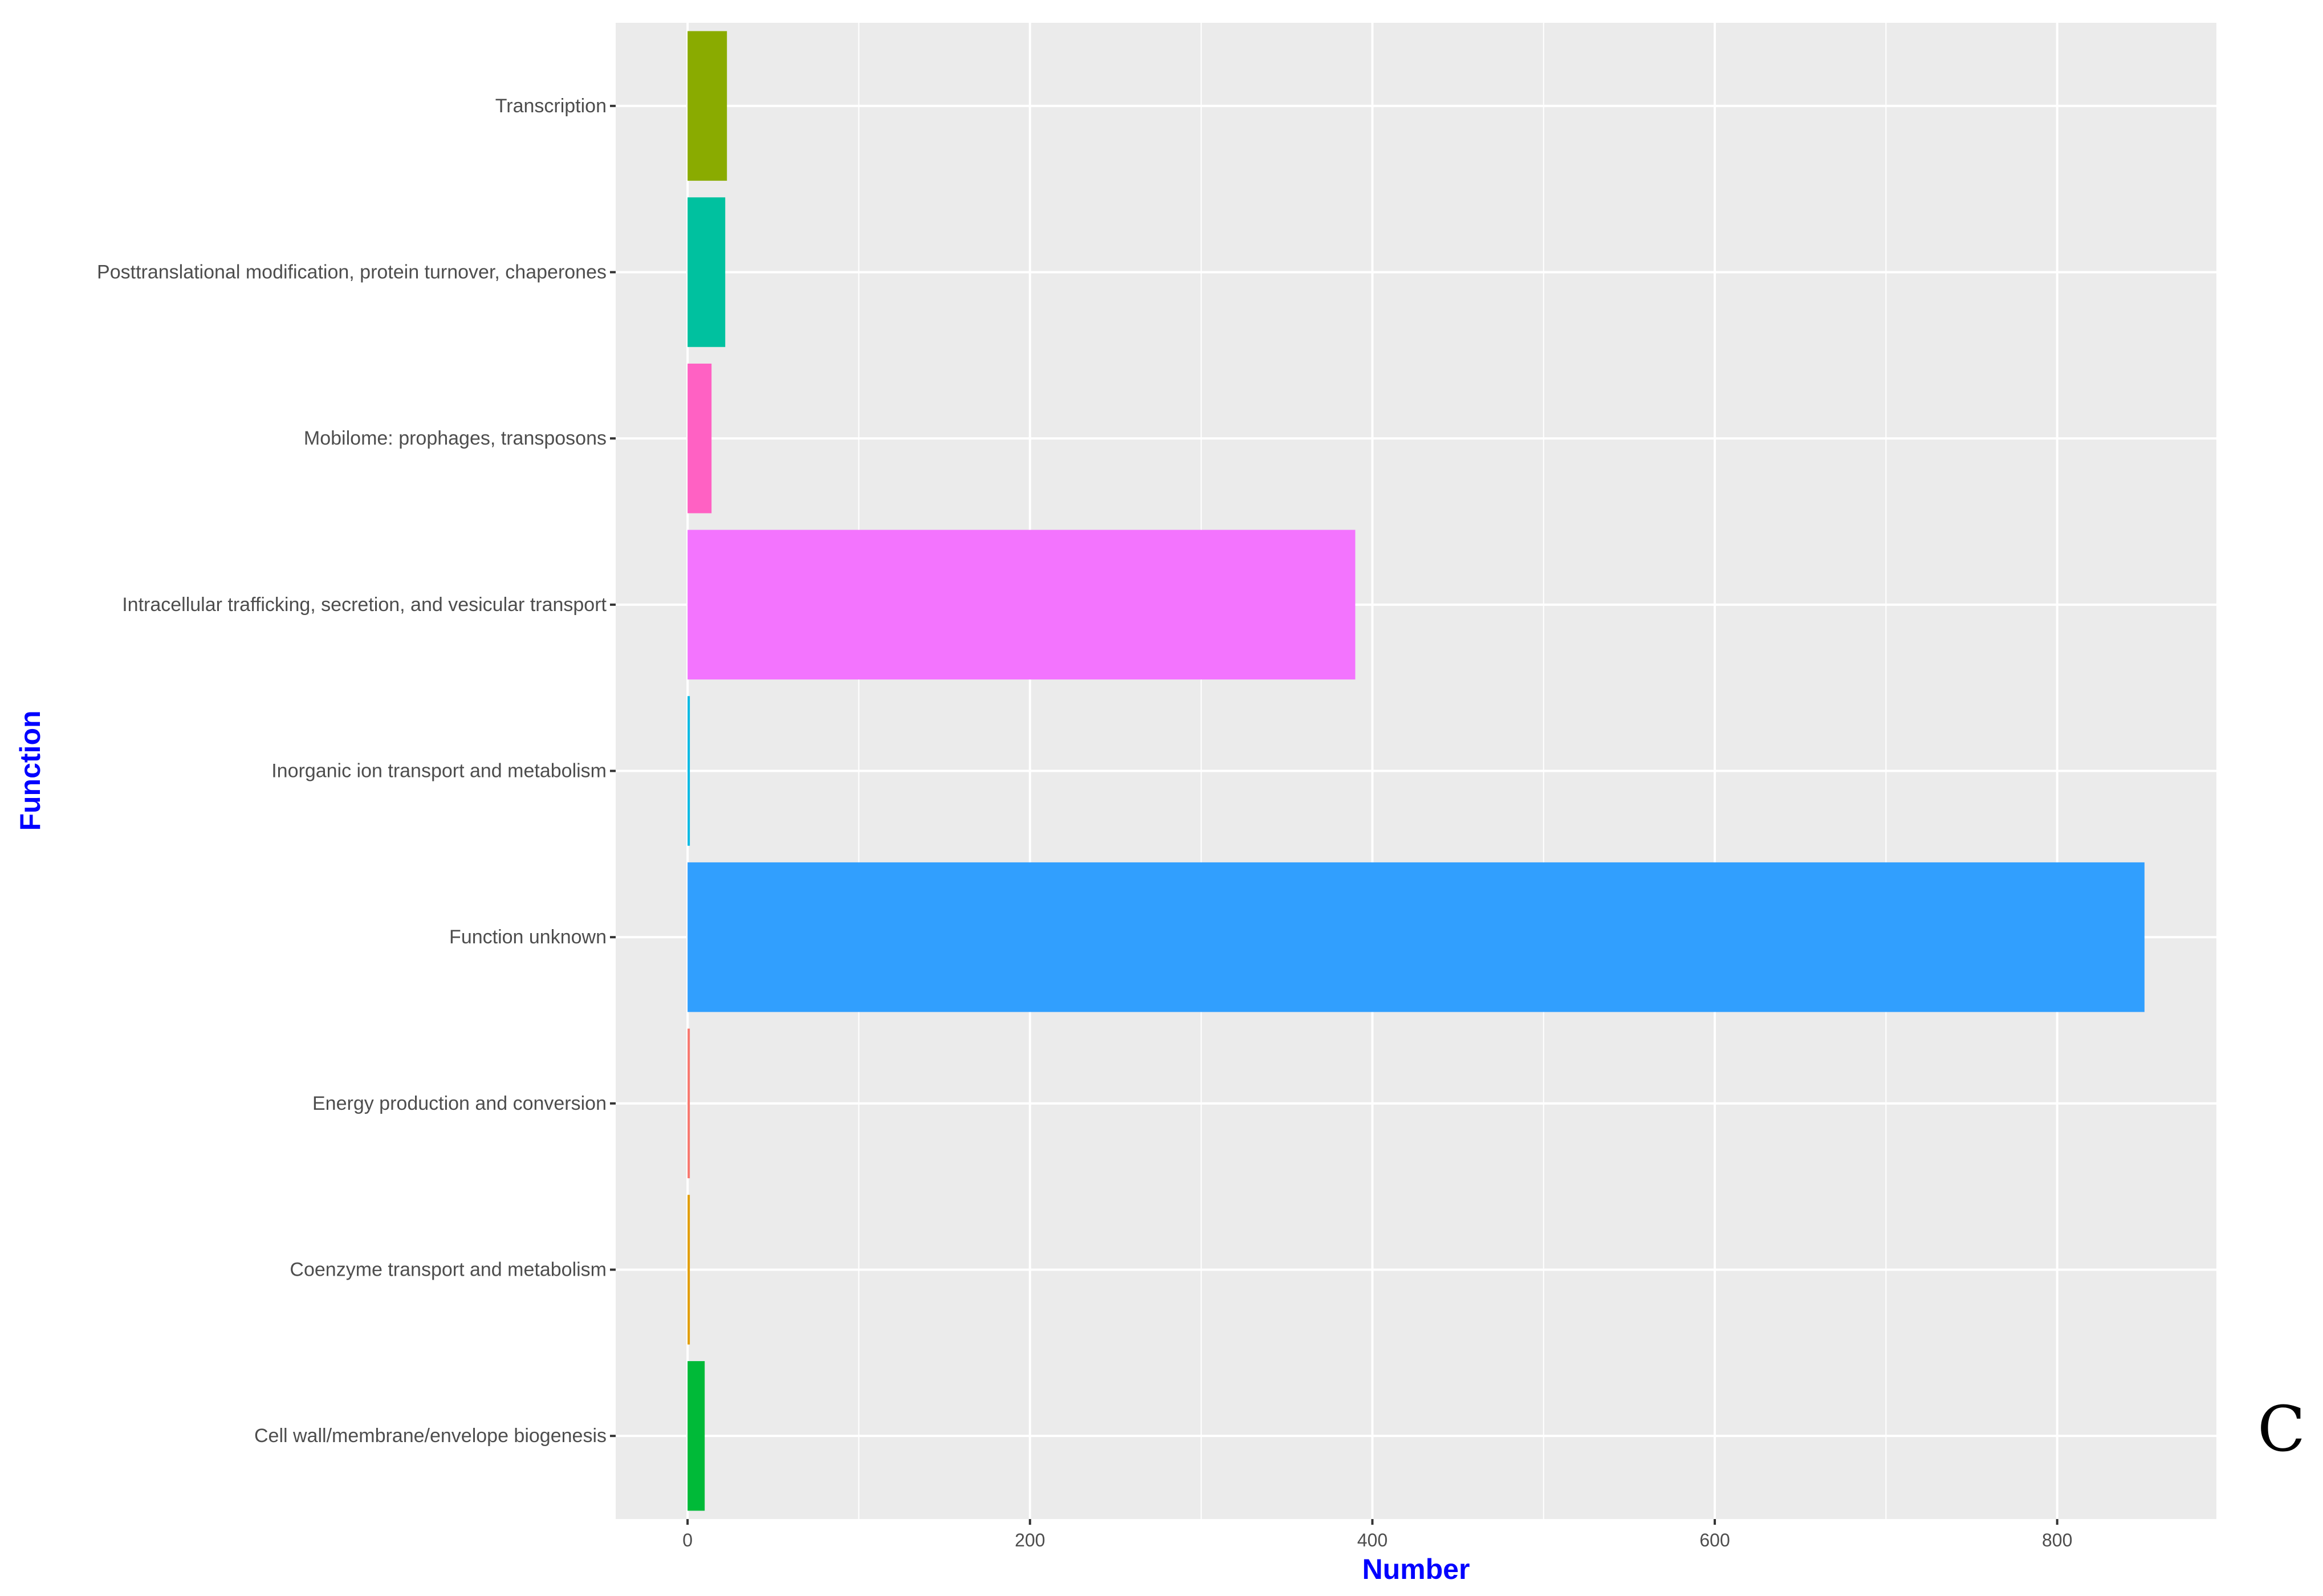 This screenshot has width=2323, height=1596. Describe the element at coordinates (1416, 1569) in the screenshot. I see `x-axis-title: Number` at that location.